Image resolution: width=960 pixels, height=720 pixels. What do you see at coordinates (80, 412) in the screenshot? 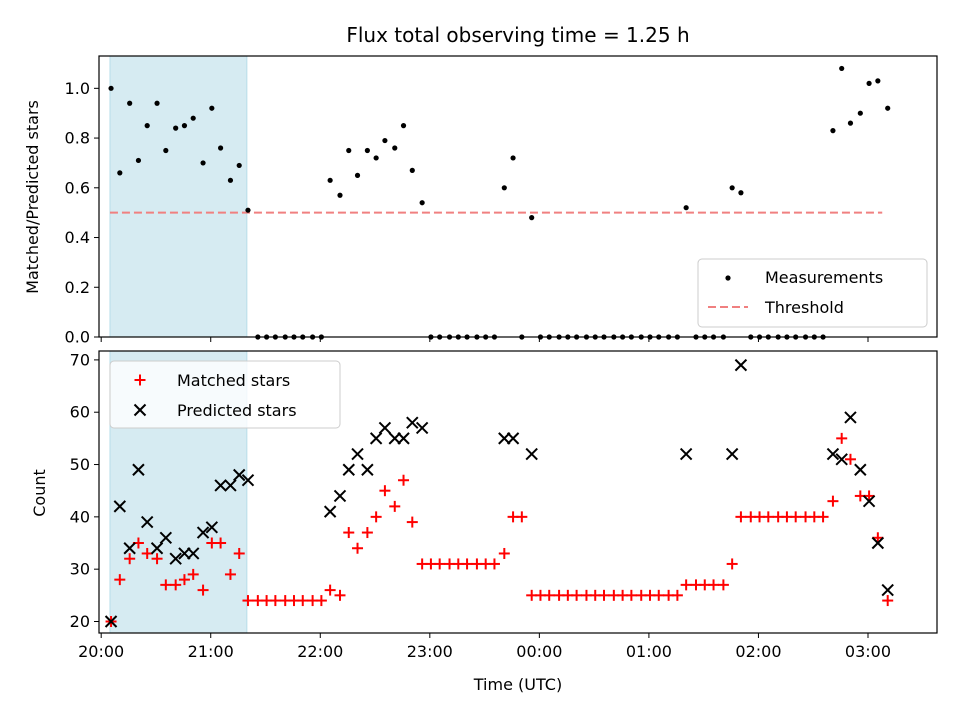
I see `bottom-y-tick-label: 60` at bounding box center [80, 412].